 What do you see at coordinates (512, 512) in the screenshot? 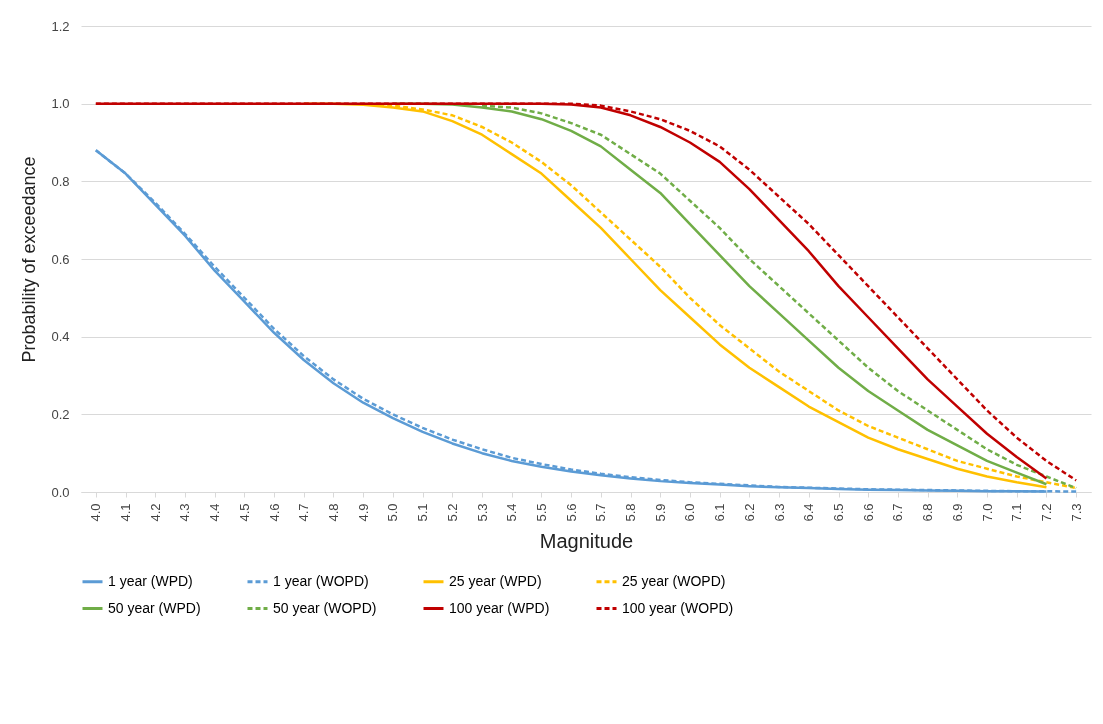
I see `x-tick-label: 5.4` at bounding box center [512, 512].